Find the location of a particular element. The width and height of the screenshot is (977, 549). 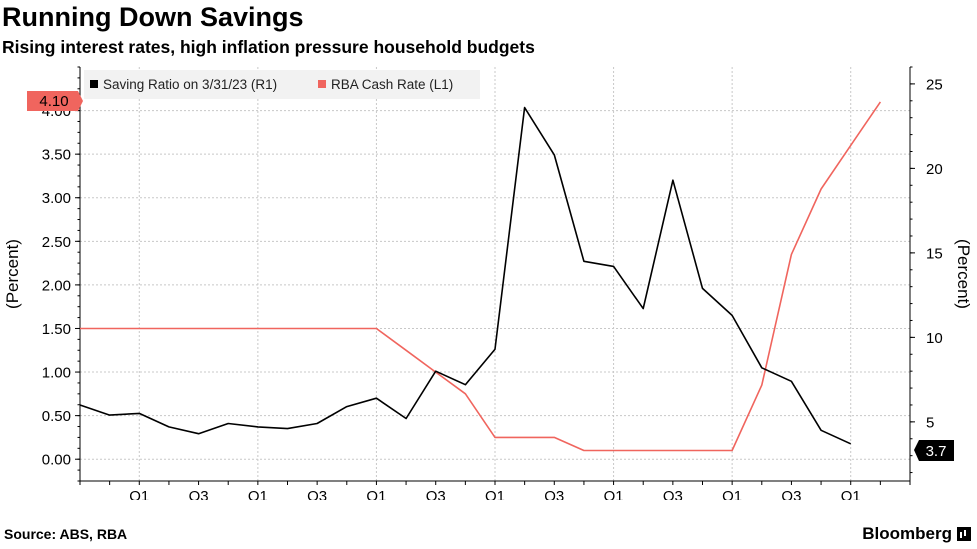

left-tick-label: 2.50 is located at coordinates (56, 242).